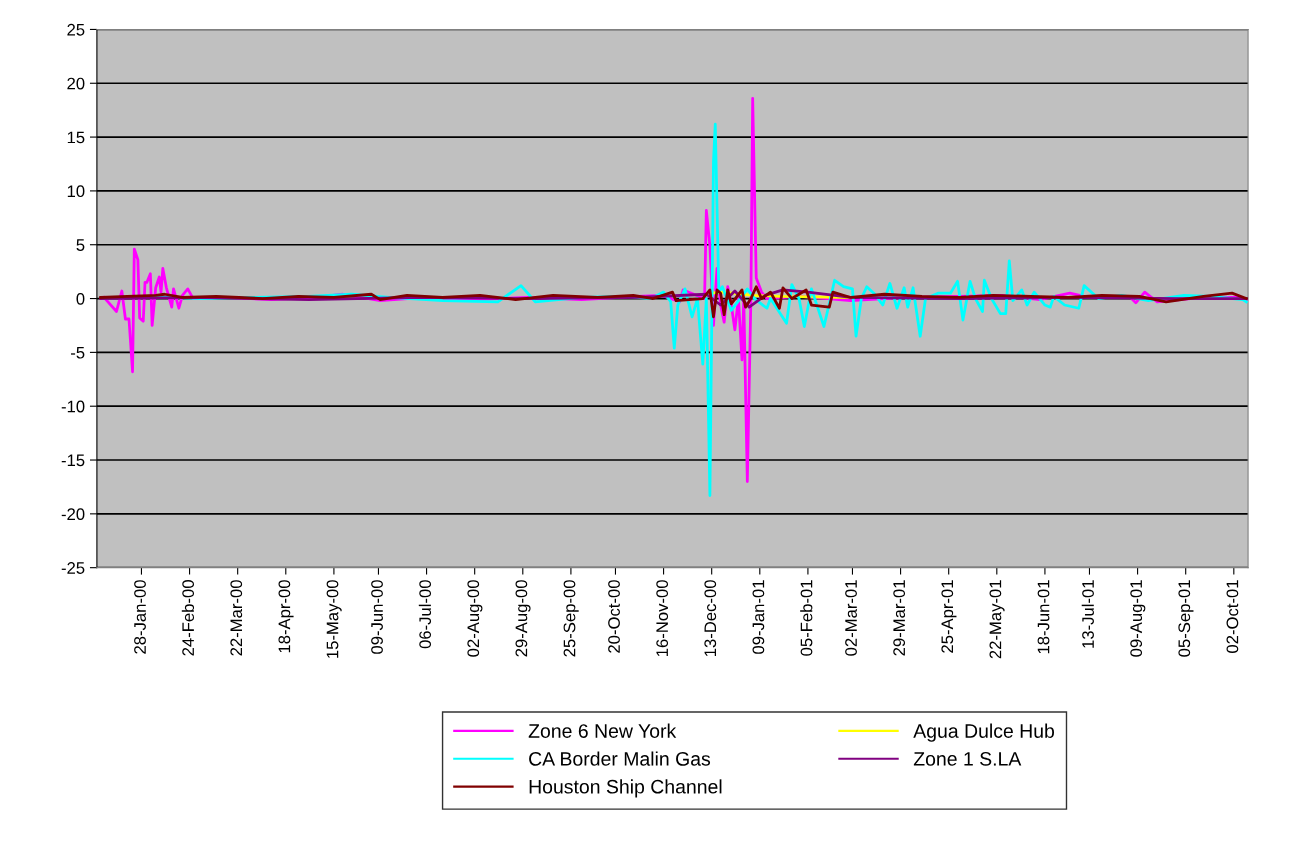 Image resolution: width=1292 pixels, height=841 pixels. I want to click on y-tick-label: 15, so click(76, 137).